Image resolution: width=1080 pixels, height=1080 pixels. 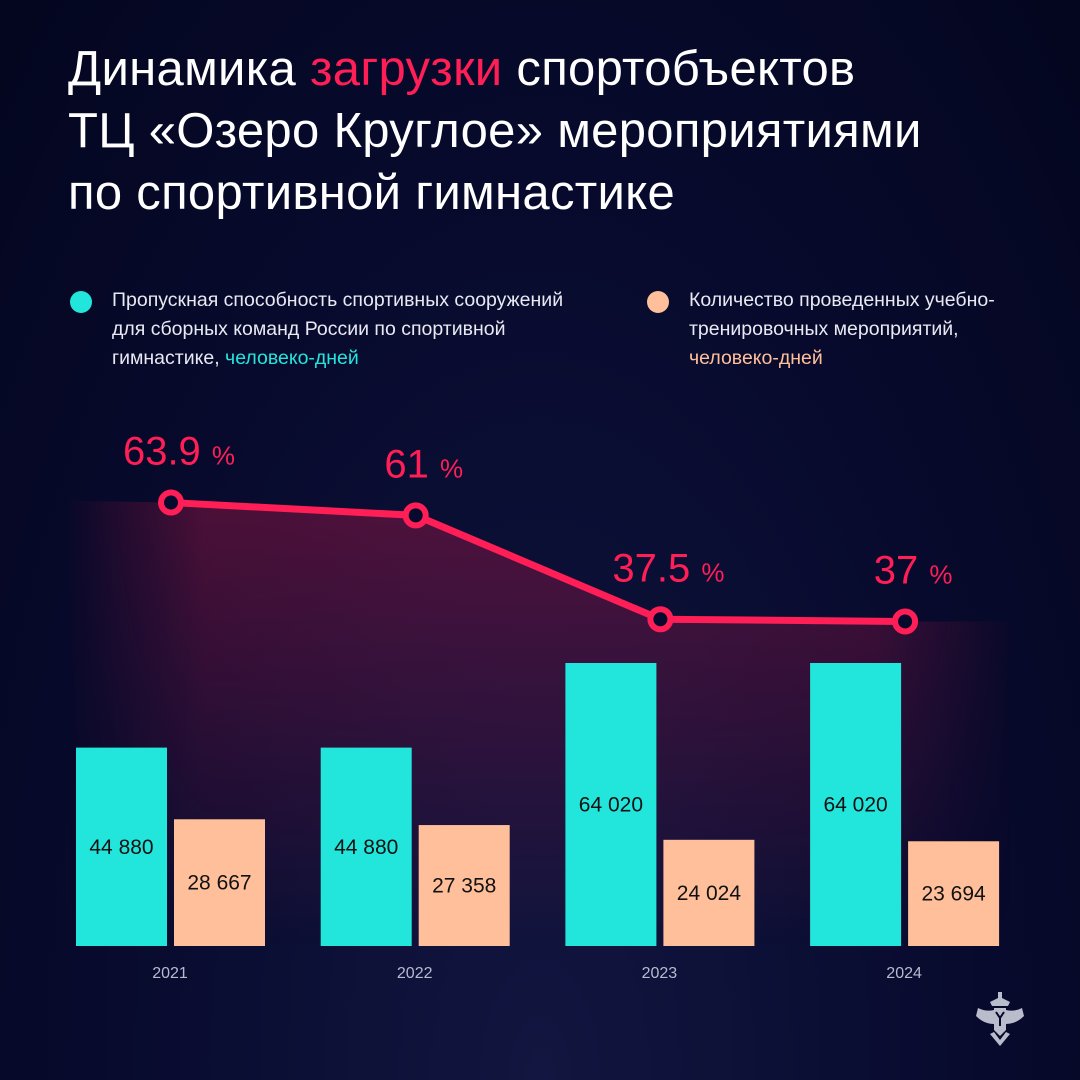 I want to click on year-label: 2024, so click(x=904, y=973).